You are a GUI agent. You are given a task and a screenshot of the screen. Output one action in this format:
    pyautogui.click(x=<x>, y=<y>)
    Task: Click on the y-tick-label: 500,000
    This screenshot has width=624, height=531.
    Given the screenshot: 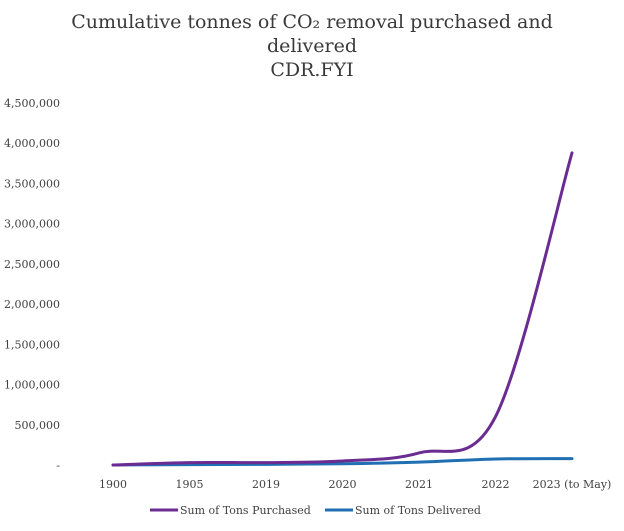 What is the action you would take?
    pyautogui.click(x=38, y=425)
    